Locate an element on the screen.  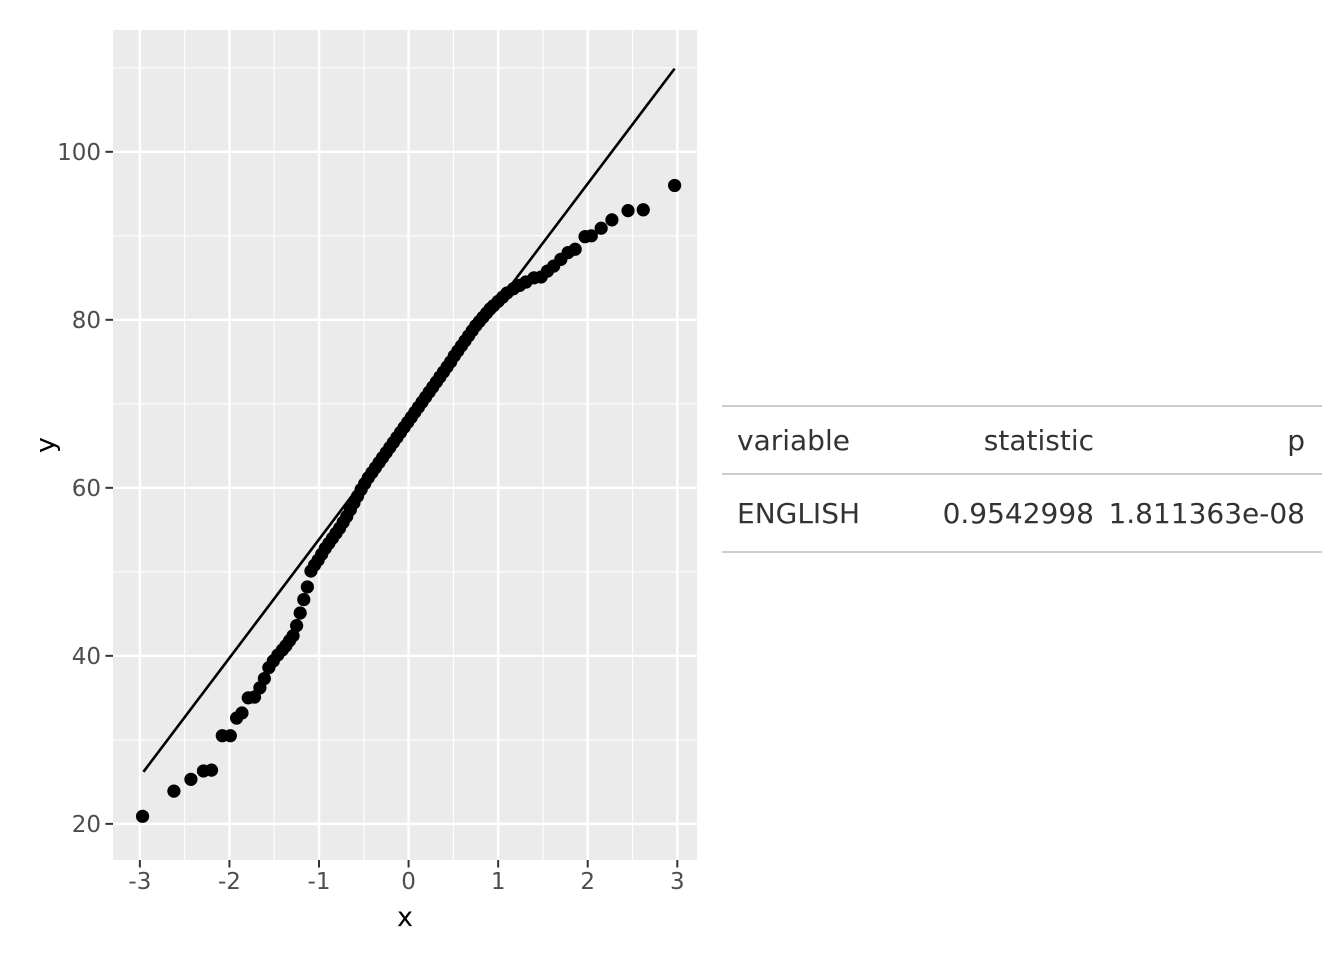
x-tick-label: -1 is located at coordinates (319, 882).